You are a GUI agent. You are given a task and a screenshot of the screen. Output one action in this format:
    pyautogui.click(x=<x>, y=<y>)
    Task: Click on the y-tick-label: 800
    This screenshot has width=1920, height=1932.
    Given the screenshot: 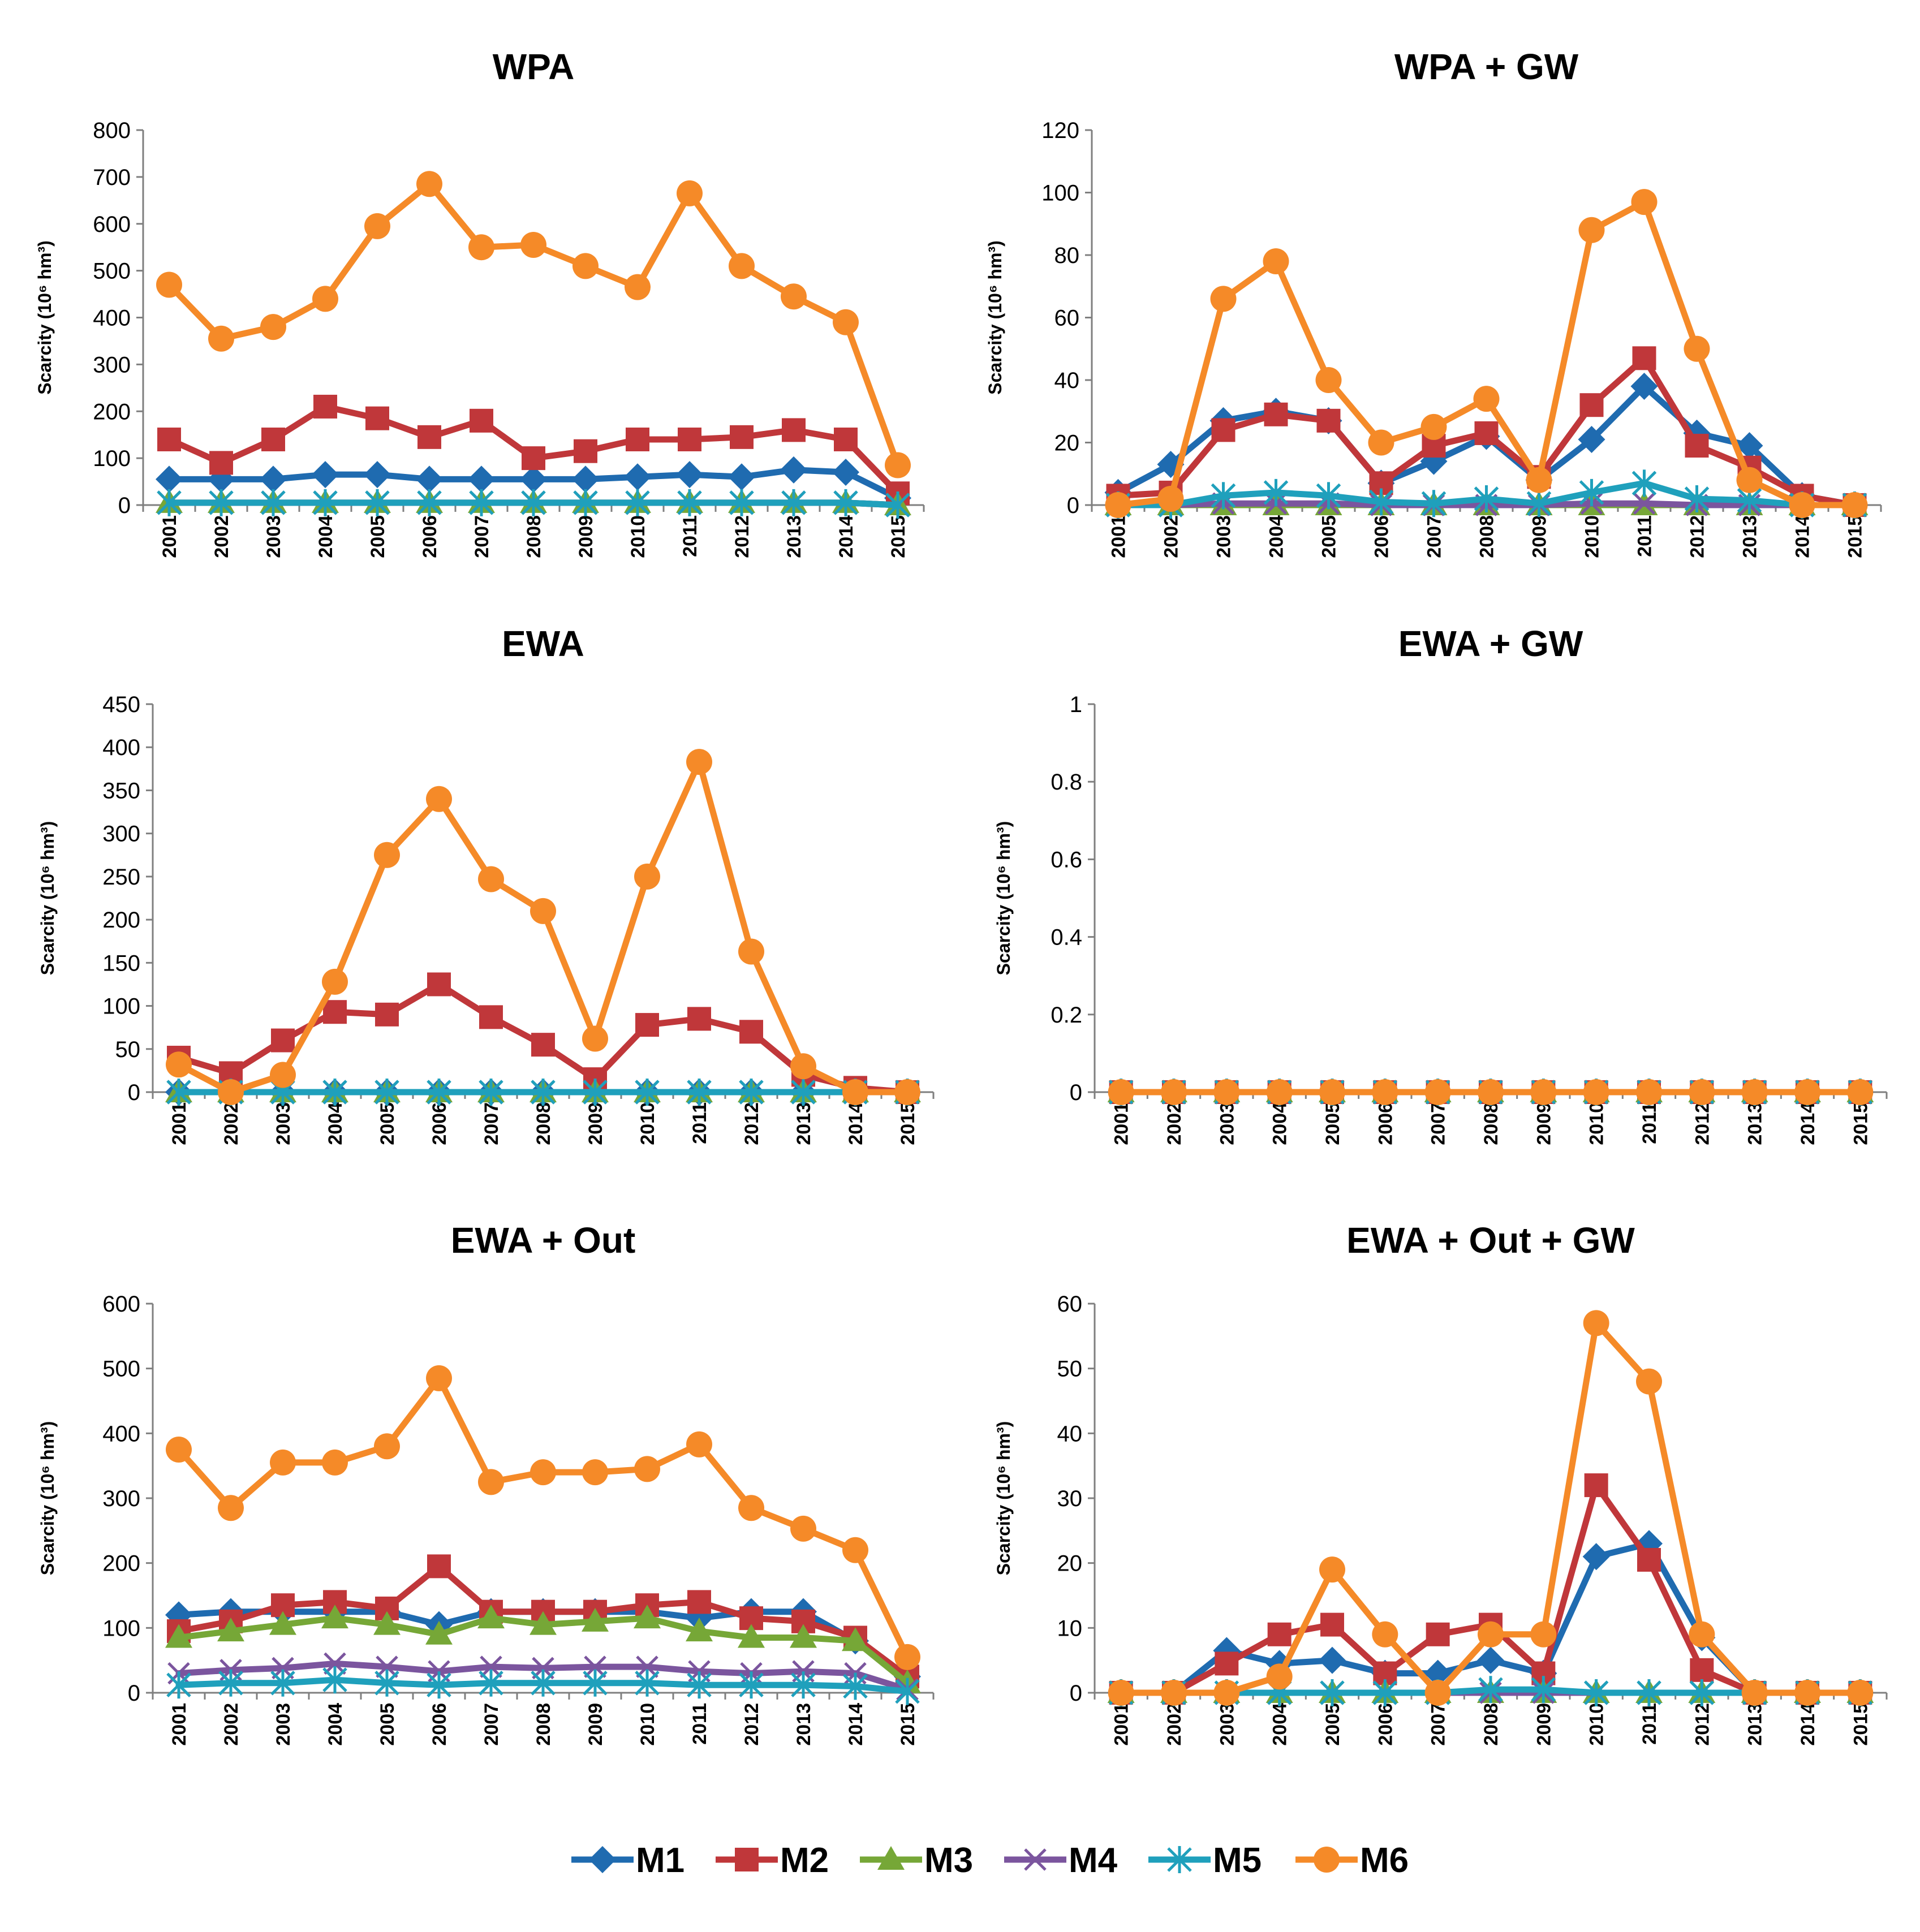 What is the action you would take?
    pyautogui.click(x=112, y=130)
    